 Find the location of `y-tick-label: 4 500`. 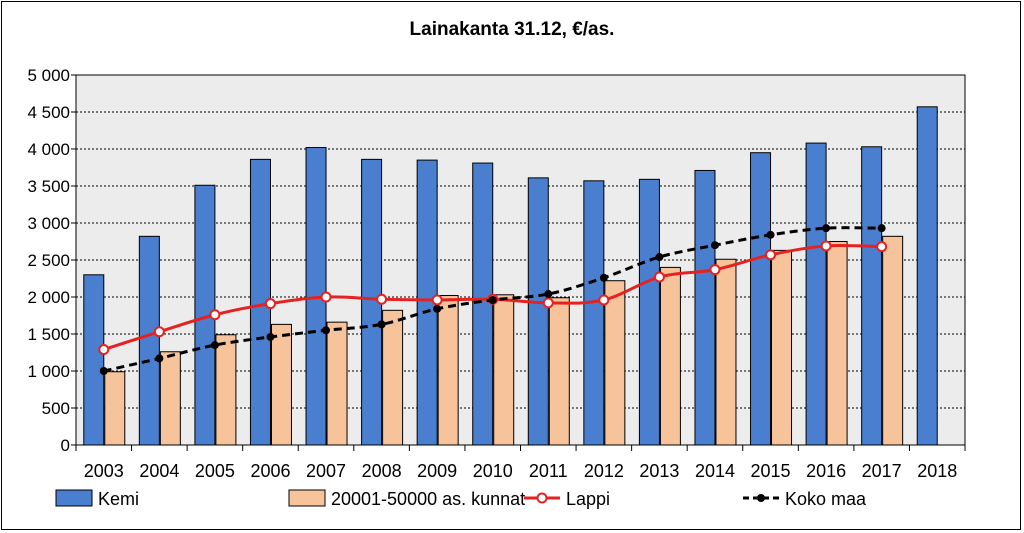

y-tick-label: 4 500 is located at coordinates (48, 112).